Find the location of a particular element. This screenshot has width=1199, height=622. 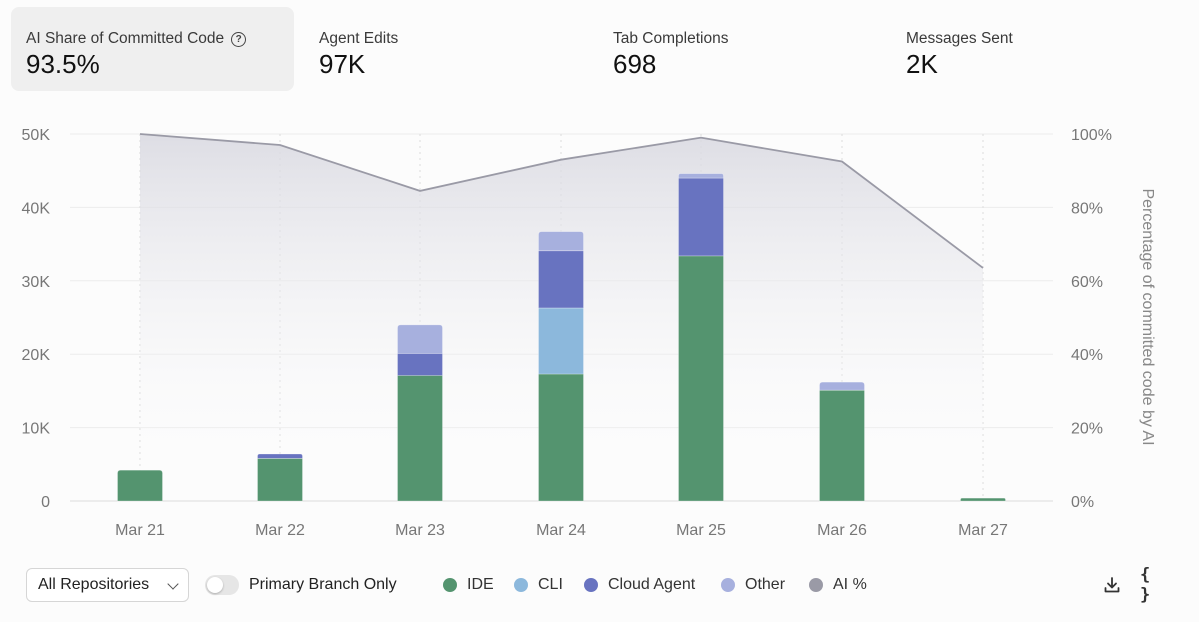

primary-branch-label: Primary Branch Only is located at coordinates (323, 584).